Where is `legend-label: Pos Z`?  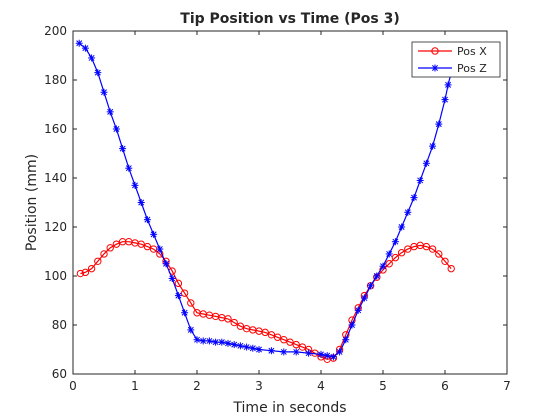
legend-label: Pos Z is located at coordinates (472, 68).